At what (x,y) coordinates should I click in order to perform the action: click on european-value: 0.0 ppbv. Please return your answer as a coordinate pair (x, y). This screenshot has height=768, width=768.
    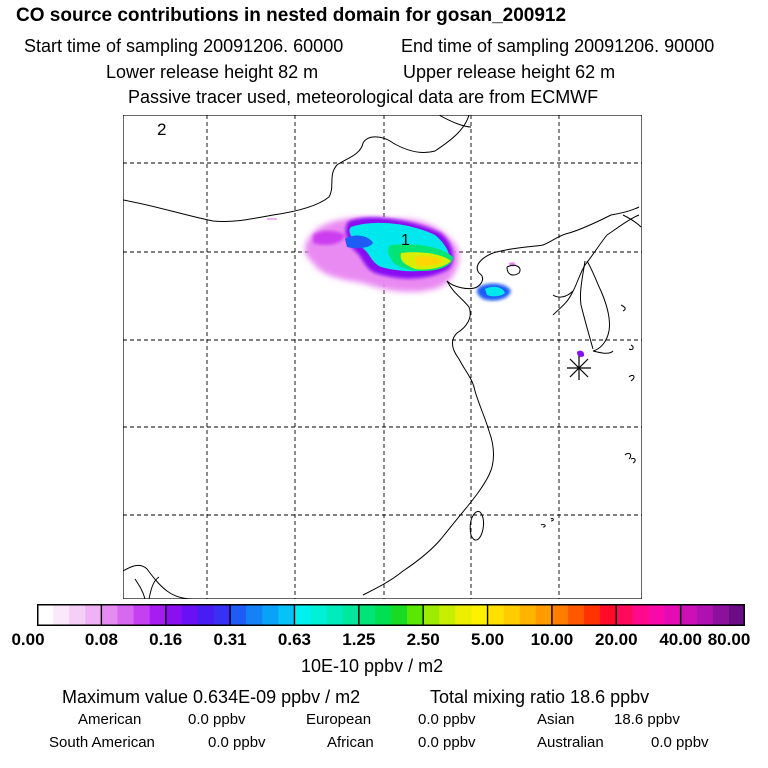
    Looking at the image, I should click on (447, 719).